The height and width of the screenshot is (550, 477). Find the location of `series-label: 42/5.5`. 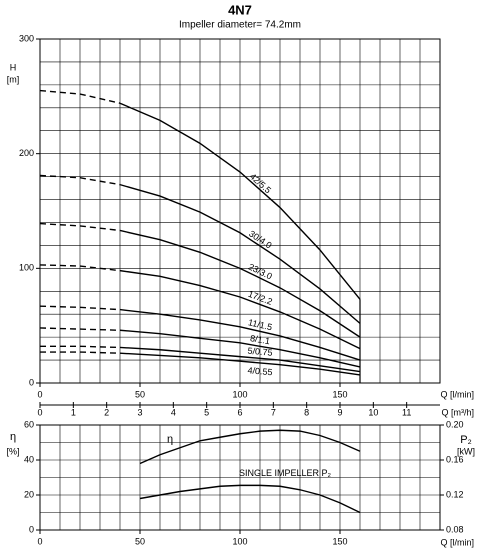

series-label: 42/5.5 is located at coordinates (260, 183).